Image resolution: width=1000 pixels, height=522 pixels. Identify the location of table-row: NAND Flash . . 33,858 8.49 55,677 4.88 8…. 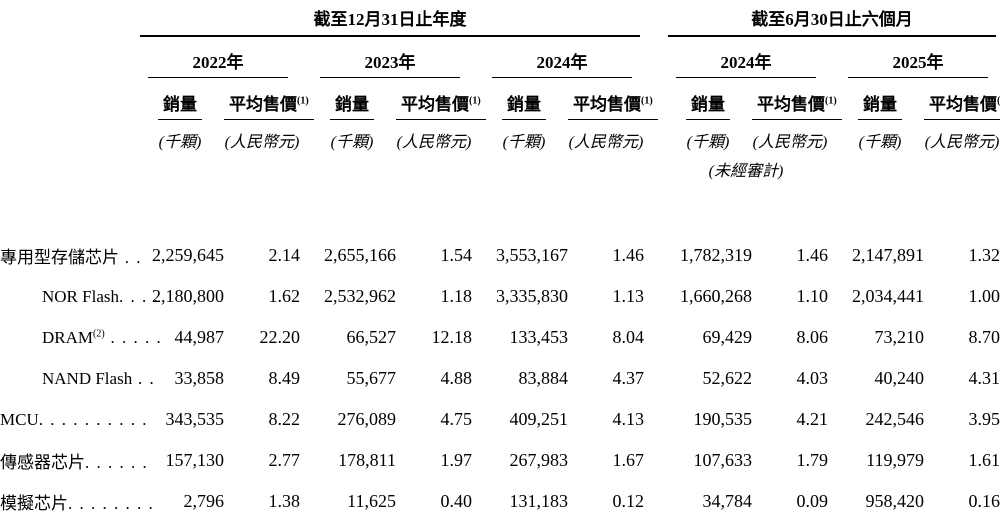
(500, 378).